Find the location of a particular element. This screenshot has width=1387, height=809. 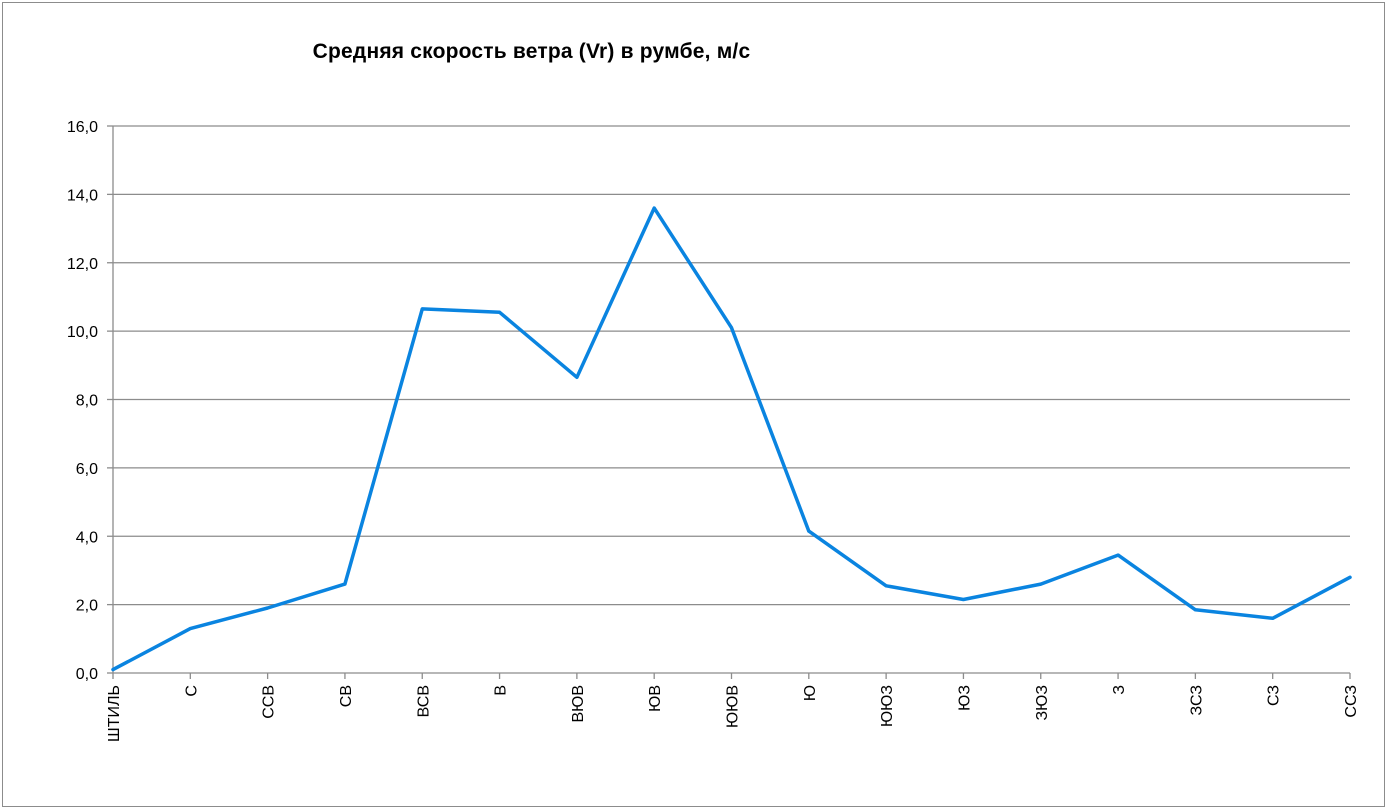

chart-title: Средняя скорость ветра (Vr) в румбе, м/с is located at coordinates (531, 51).